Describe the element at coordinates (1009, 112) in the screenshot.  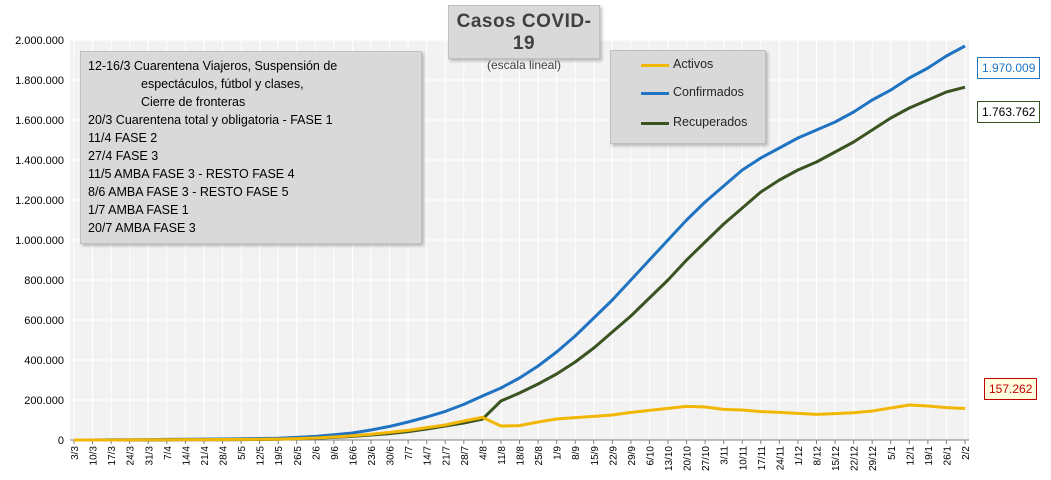
I see `end-label-recuperados: 1.763.762` at that location.